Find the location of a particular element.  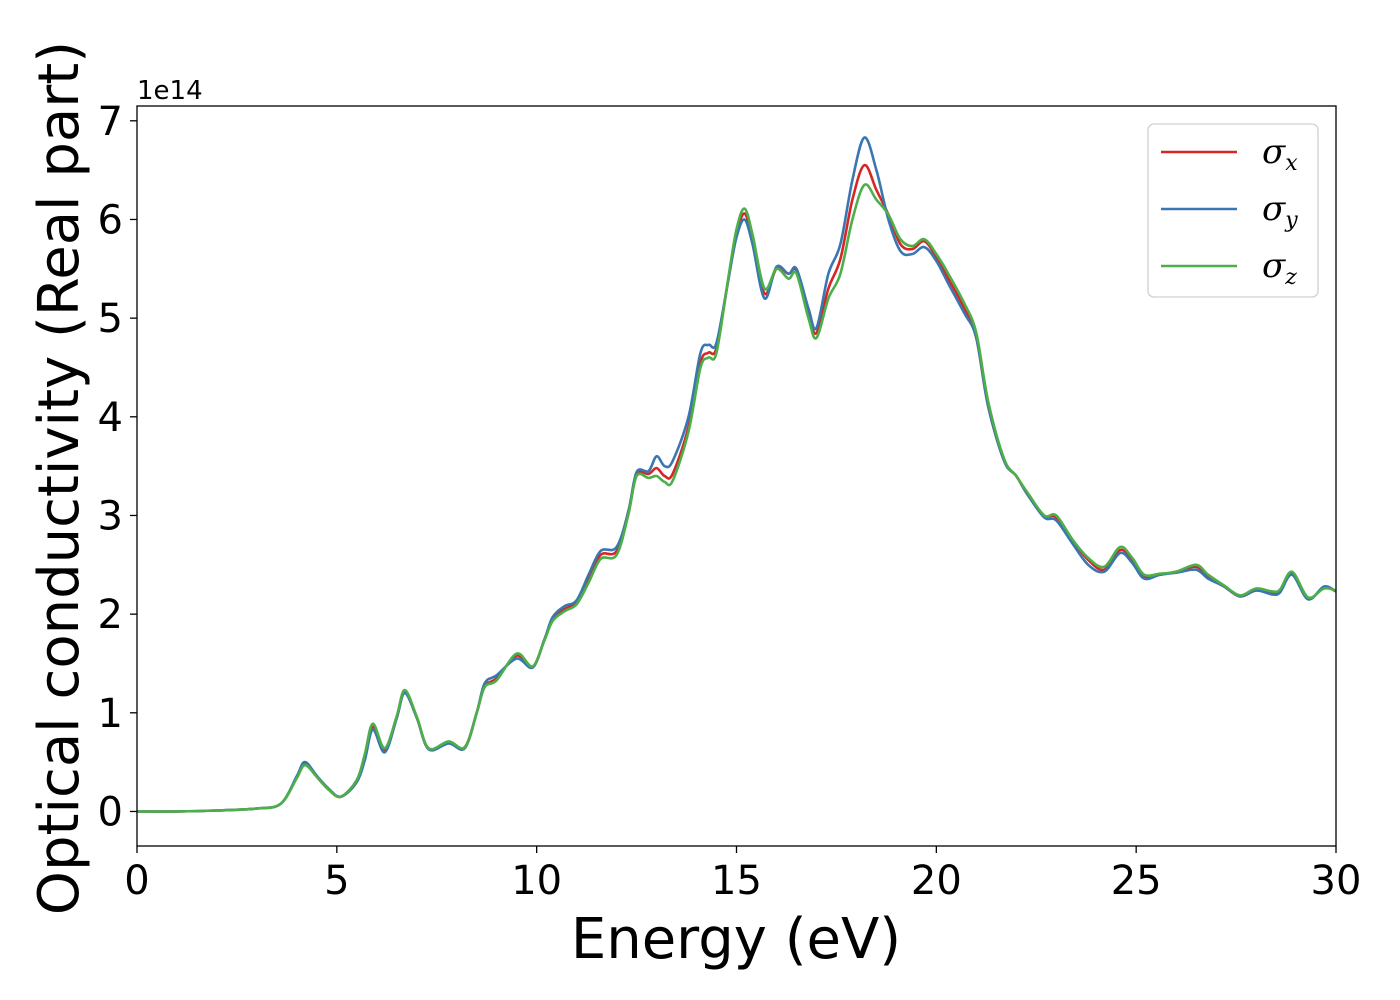

y-tick-label: 5 is located at coordinates (110, 319).